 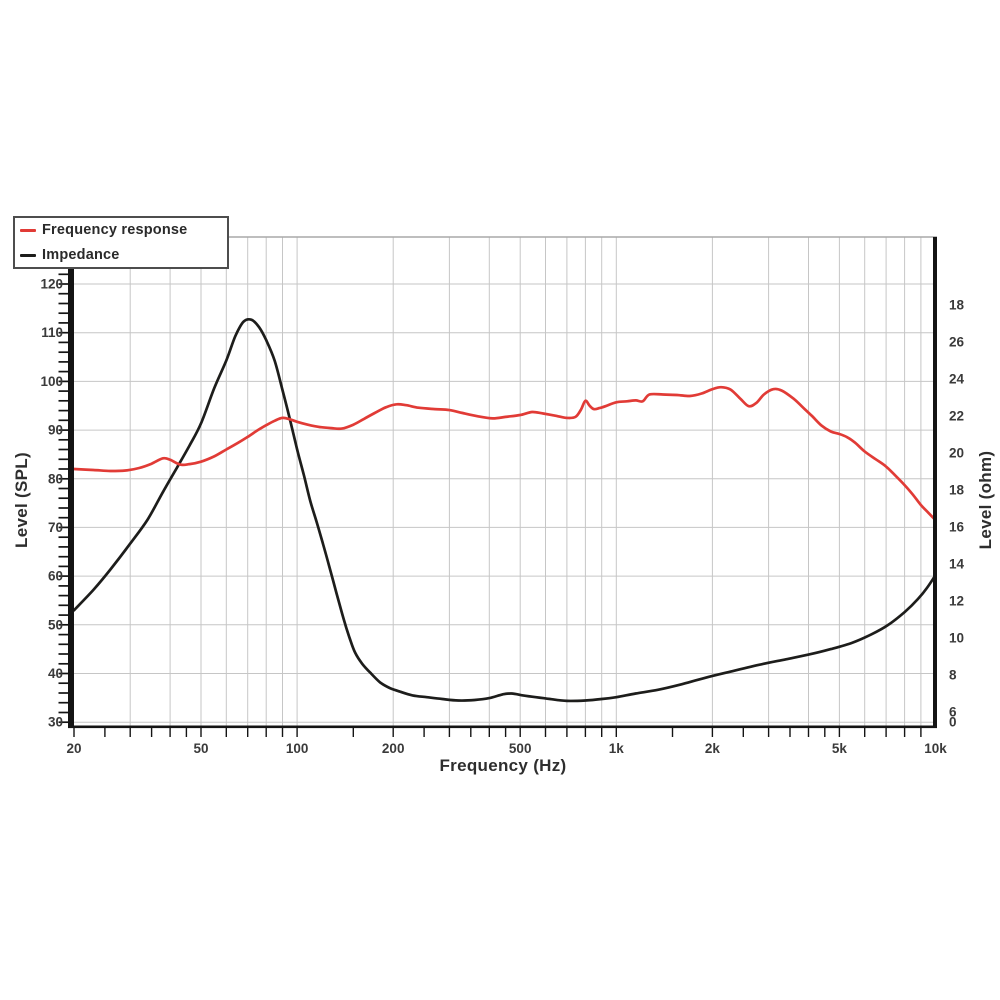 What do you see at coordinates (73, 748) in the screenshot?
I see `x-tick-label: 20` at bounding box center [73, 748].